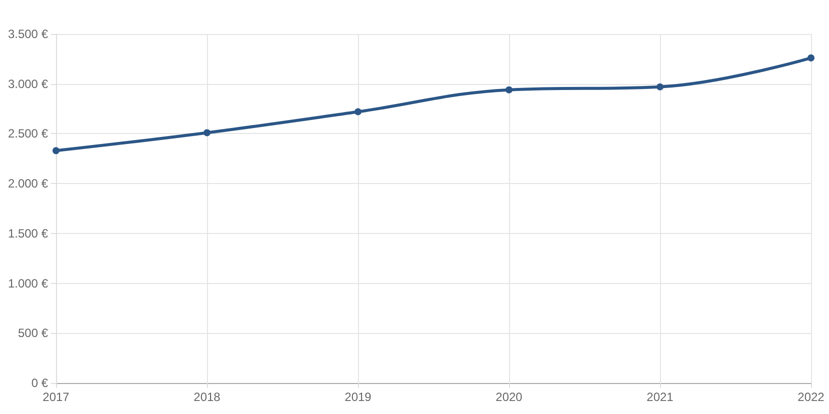  Describe the element at coordinates (811, 397) in the screenshot. I see `x-tick-label: 2022` at that location.